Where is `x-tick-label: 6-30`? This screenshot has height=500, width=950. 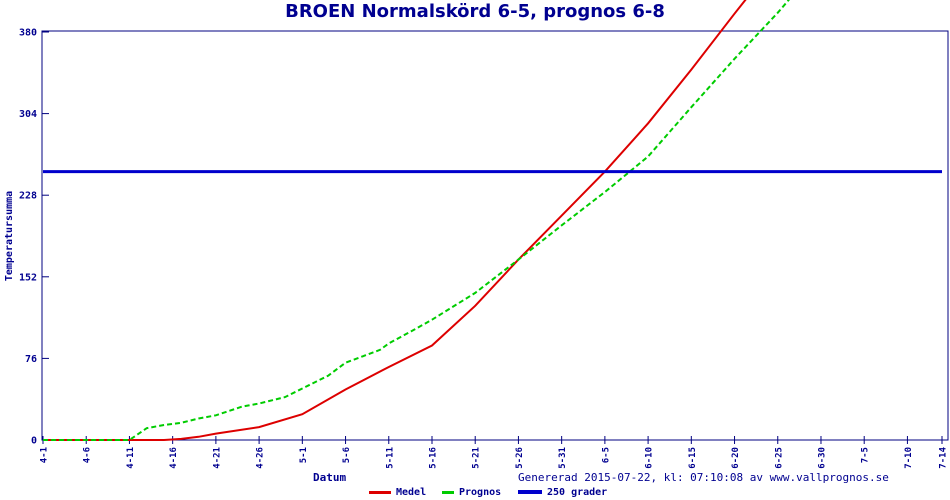 x-tick-label: 6-30 is located at coordinates (822, 458).